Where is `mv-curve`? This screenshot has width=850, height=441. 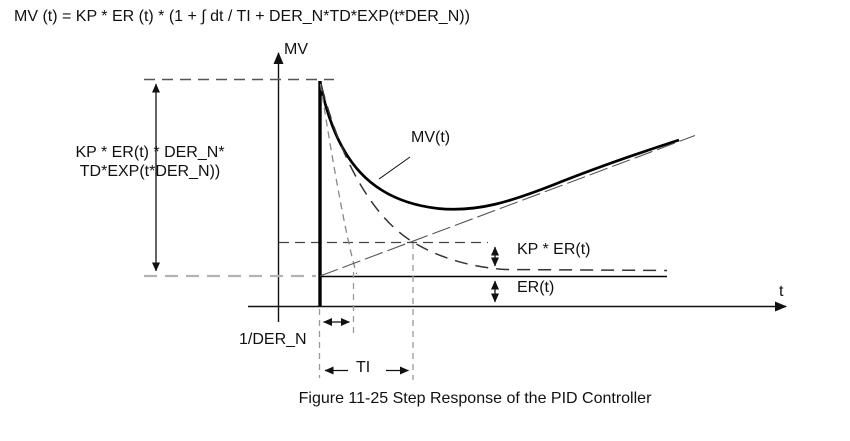
mv-curve is located at coordinates (499, 146).